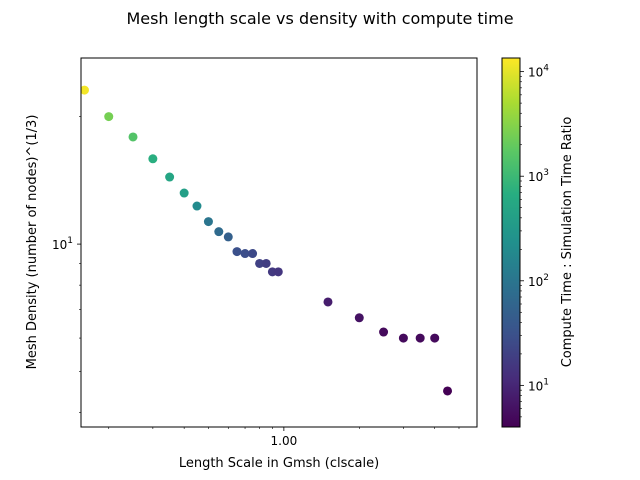 The height and width of the screenshot is (480, 640). I want to click on colorbar-tick-label: 10³, so click(538, 176).